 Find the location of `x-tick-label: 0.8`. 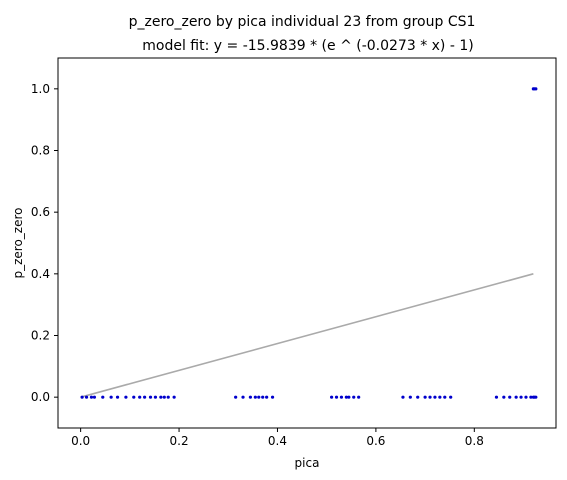

x-tick-label: 0.8 is located at coordinates (474, 441).